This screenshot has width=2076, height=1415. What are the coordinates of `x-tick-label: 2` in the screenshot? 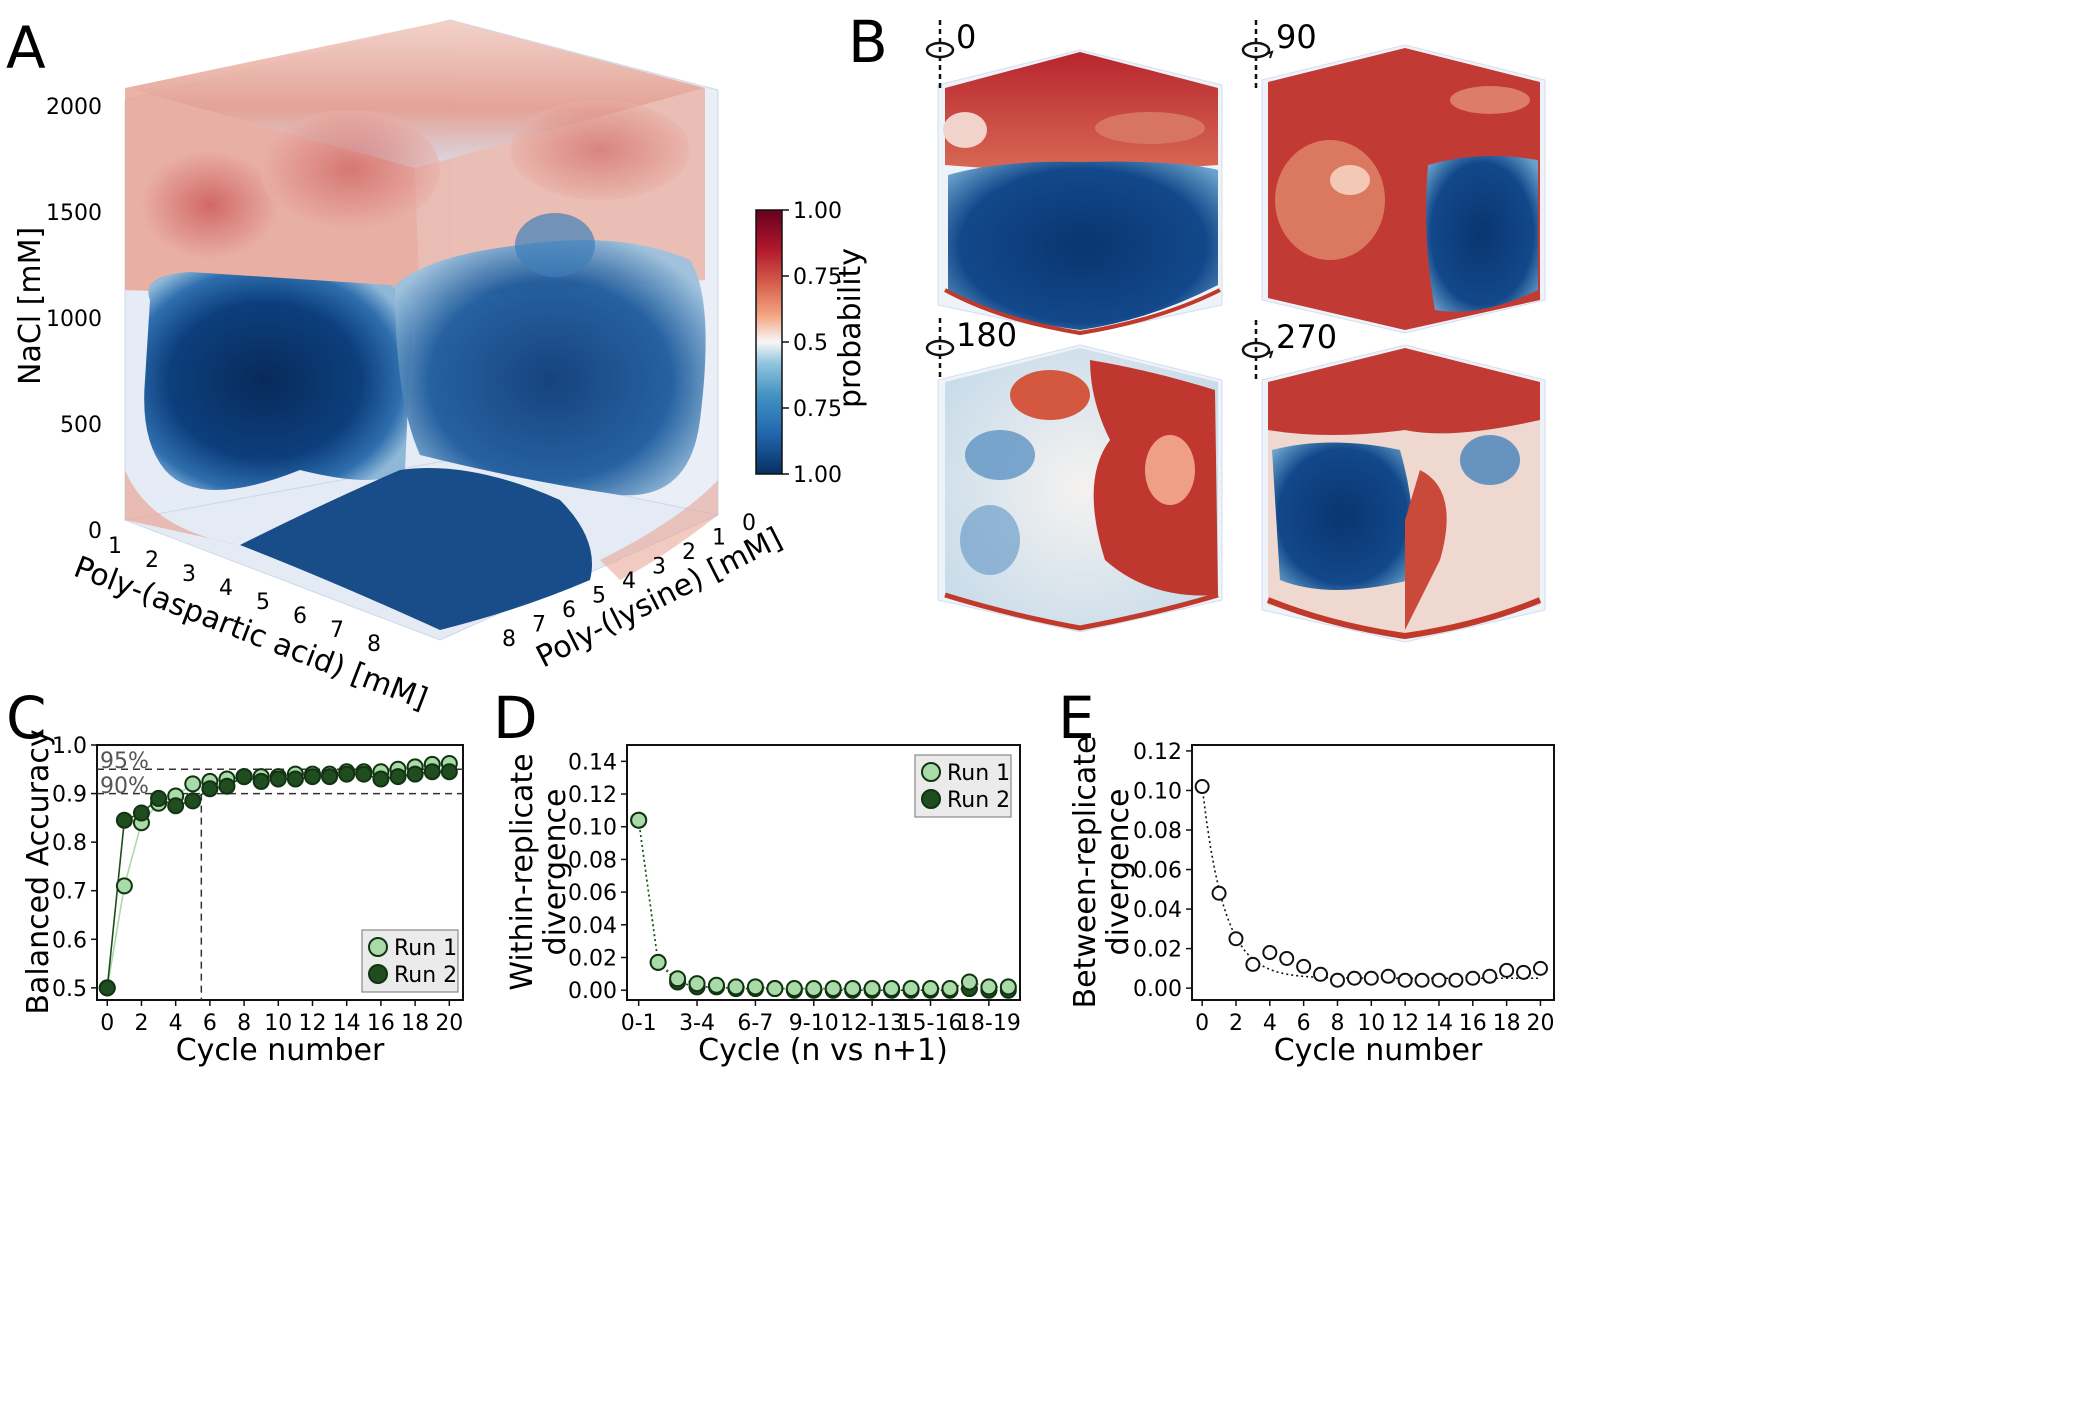 It's located at (141, 1023).